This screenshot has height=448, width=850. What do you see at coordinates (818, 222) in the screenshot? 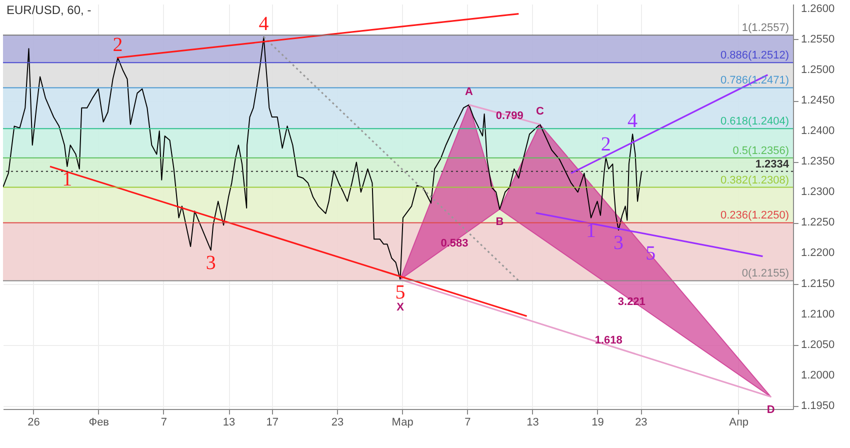
I see `y-tick-label: 1.2250` at bounding box center [818, 222].